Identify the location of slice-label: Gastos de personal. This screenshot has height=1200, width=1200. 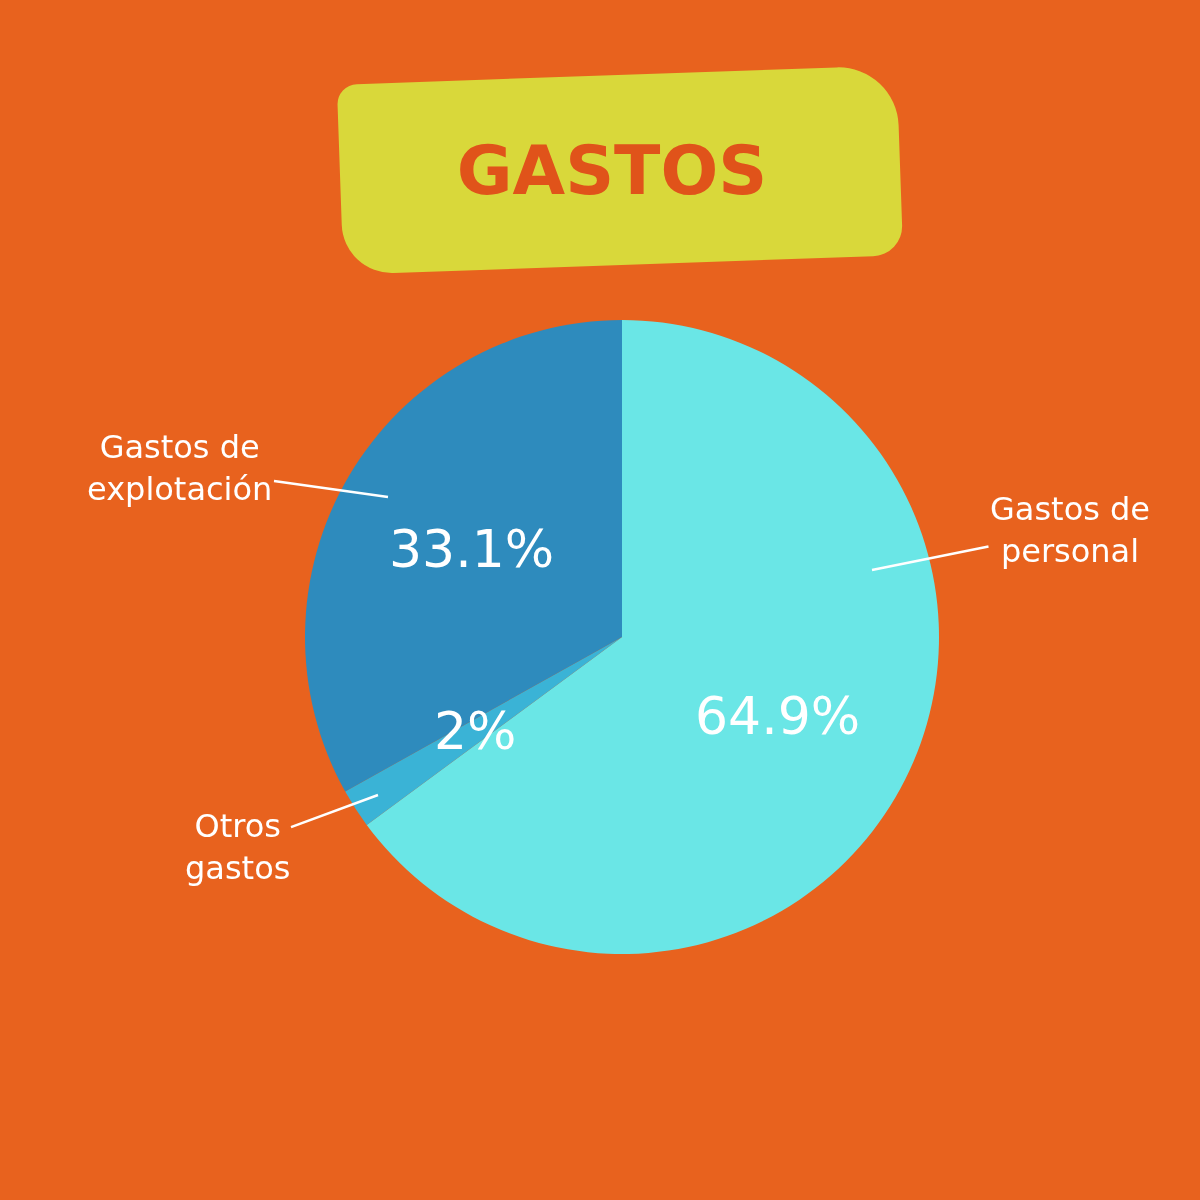
(1070, 530).